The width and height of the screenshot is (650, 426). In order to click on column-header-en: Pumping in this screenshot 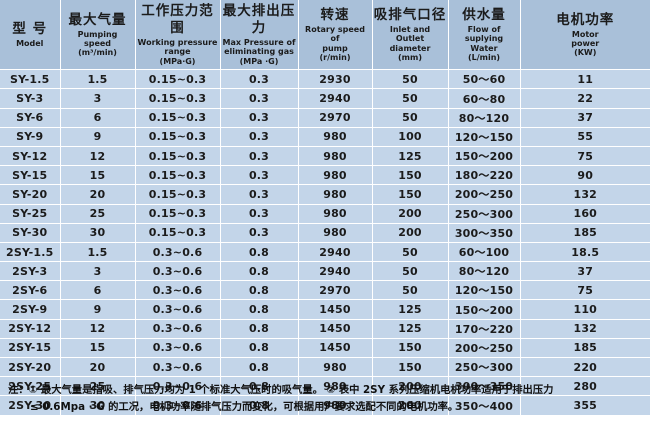, I will do `click(97, 34)`.